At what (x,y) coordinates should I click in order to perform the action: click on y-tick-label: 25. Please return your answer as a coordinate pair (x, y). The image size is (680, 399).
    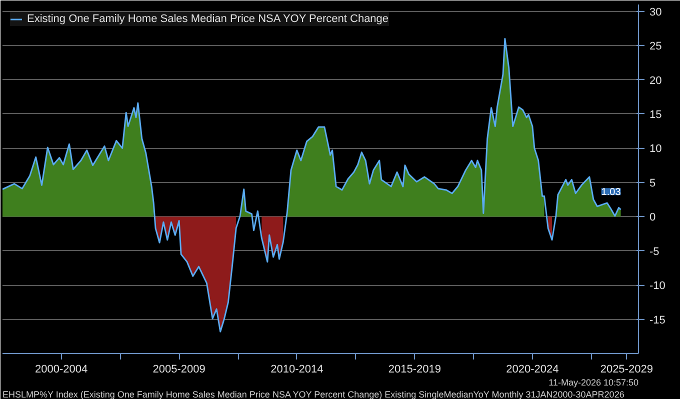
    Looking at the image, I should click on (656, 46).